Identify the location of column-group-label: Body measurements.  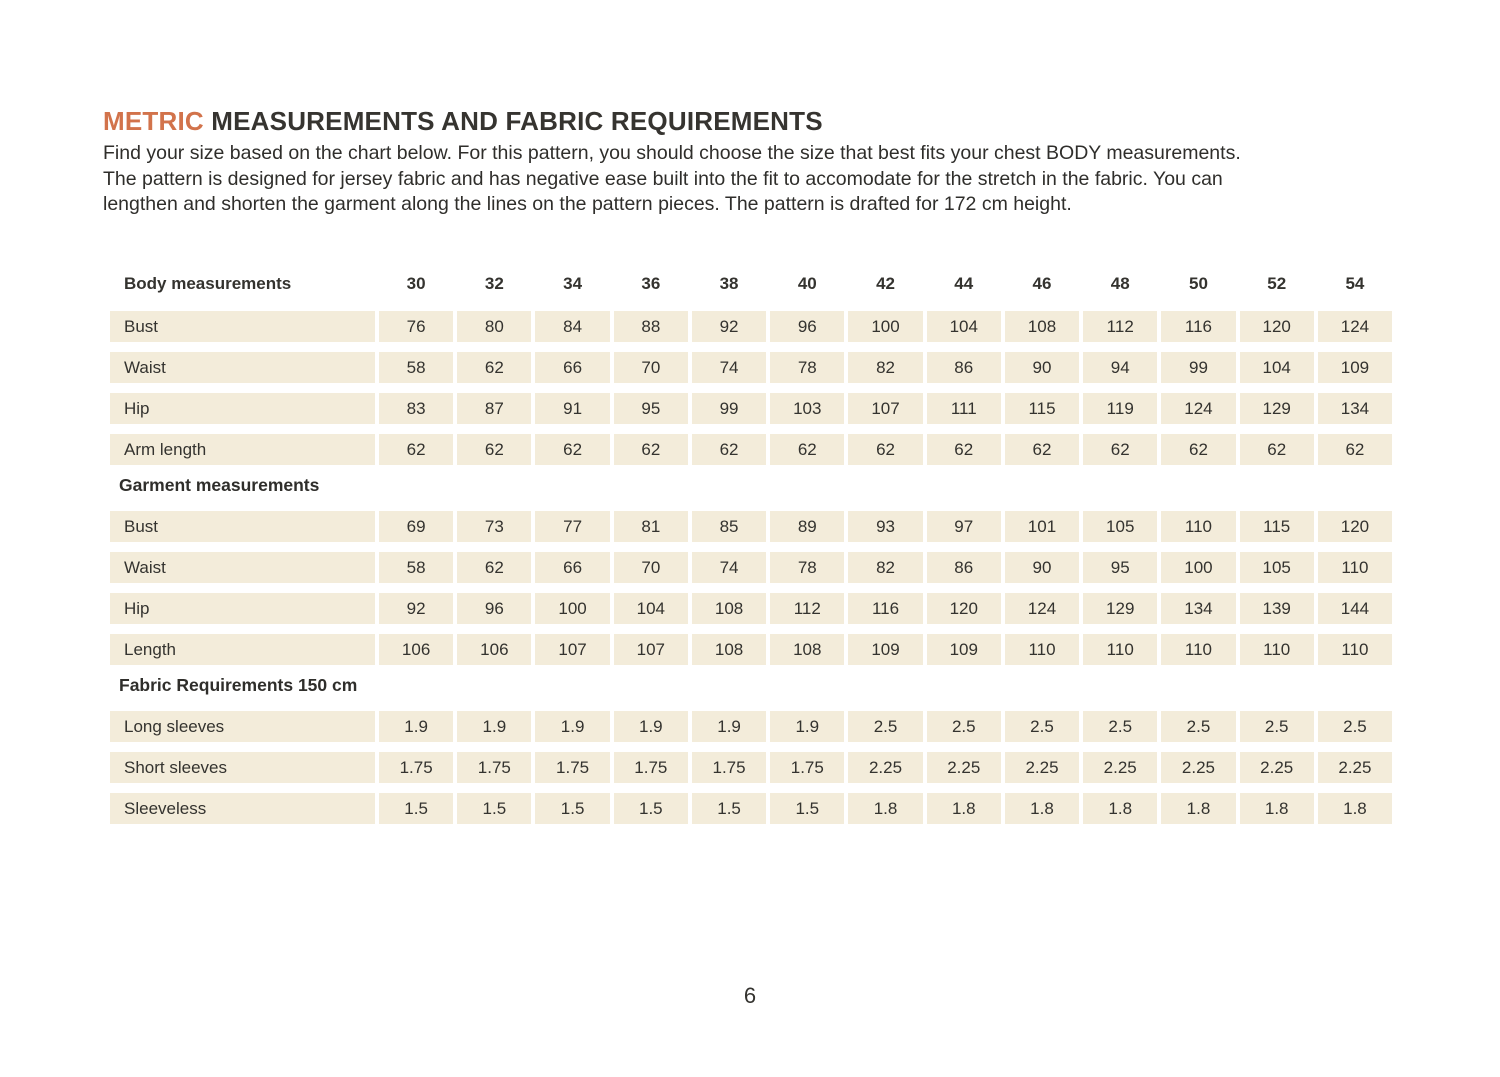
(208, 283).